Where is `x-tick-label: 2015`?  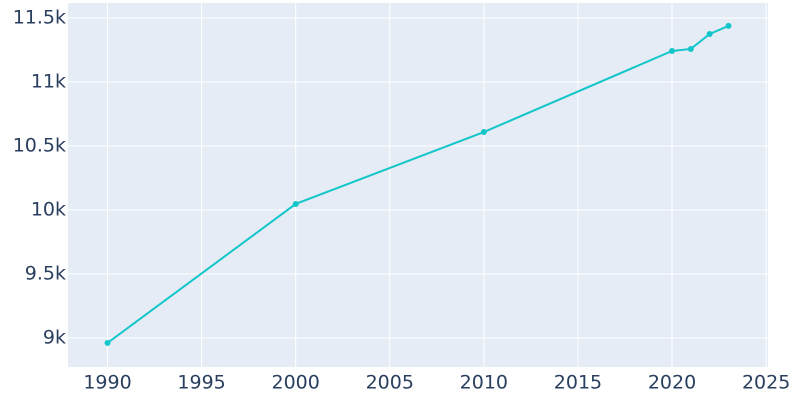 x-tick-label: 2015 is located at coordinates (578, 383).